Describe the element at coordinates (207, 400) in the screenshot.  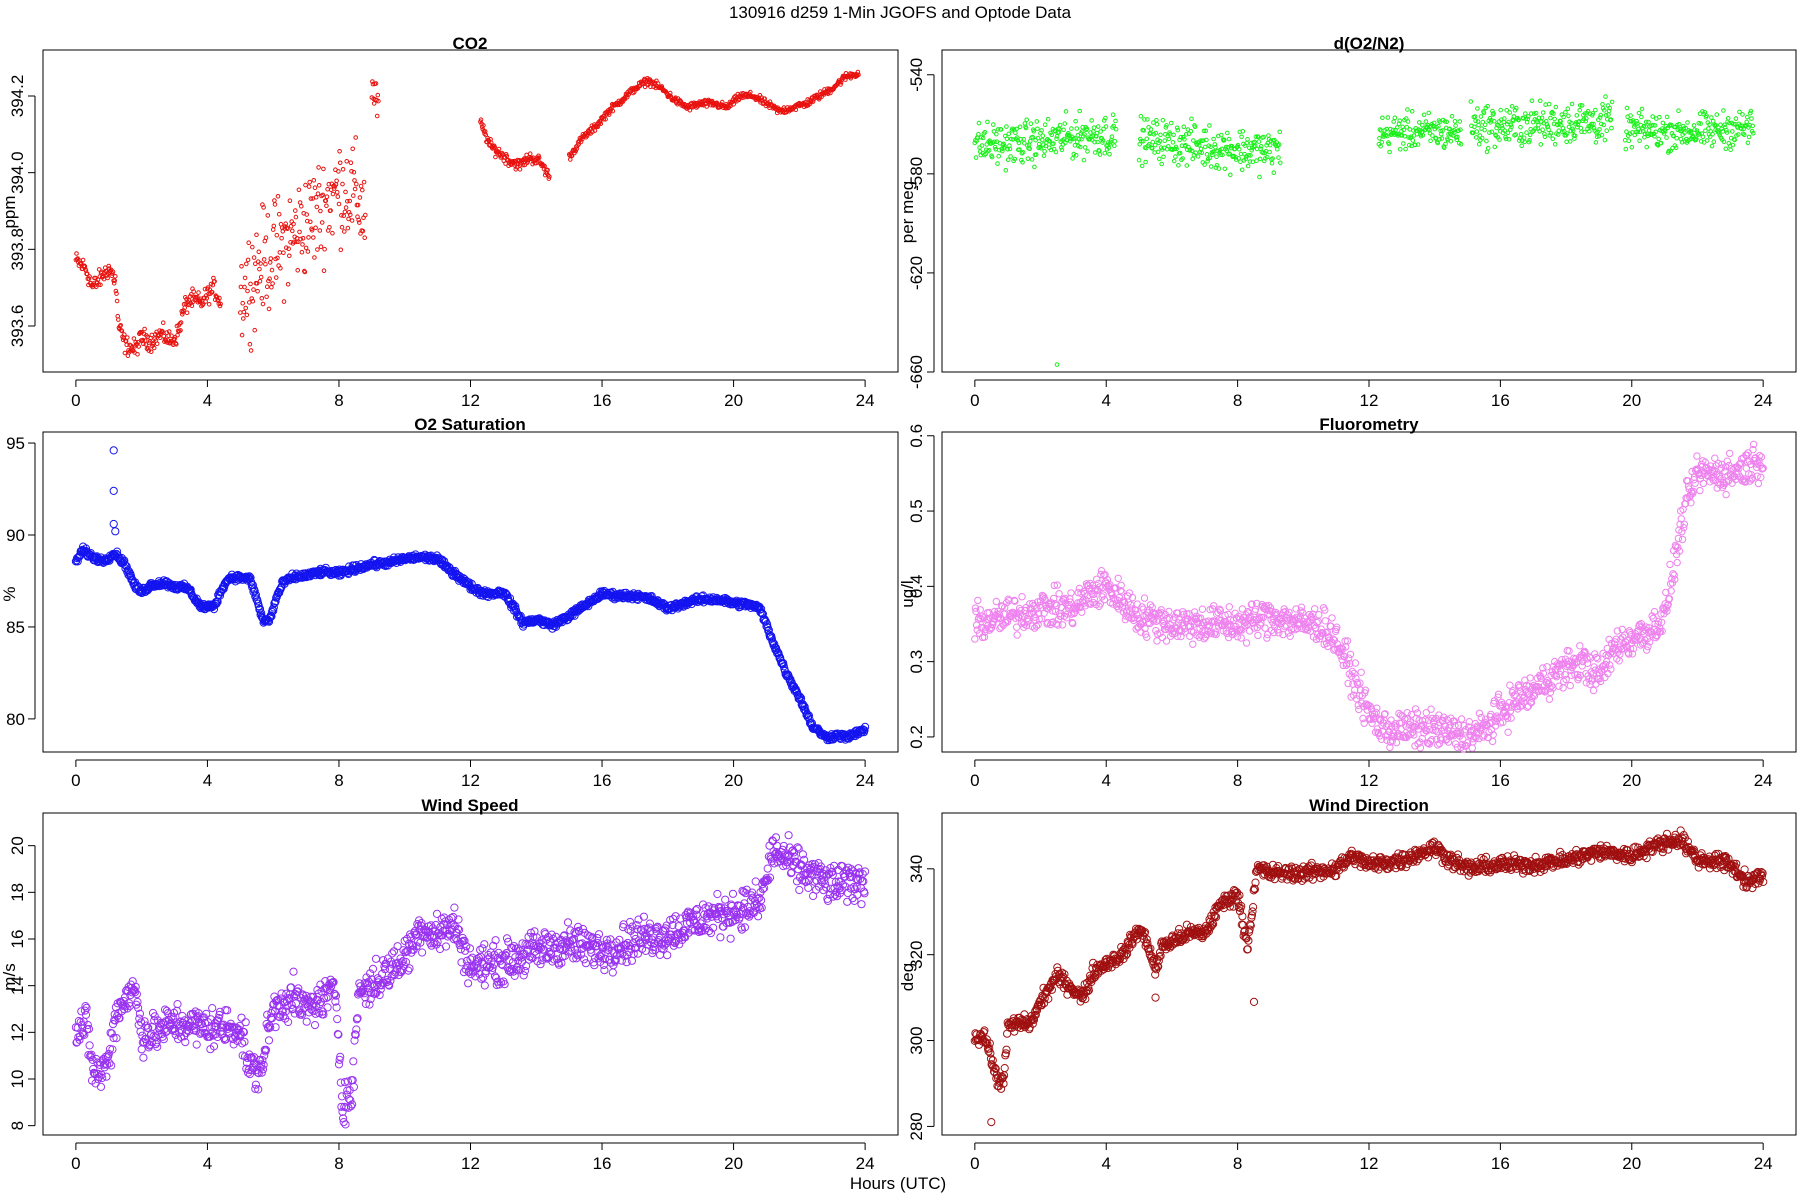
I see `x-tick-label: 4` at that location.